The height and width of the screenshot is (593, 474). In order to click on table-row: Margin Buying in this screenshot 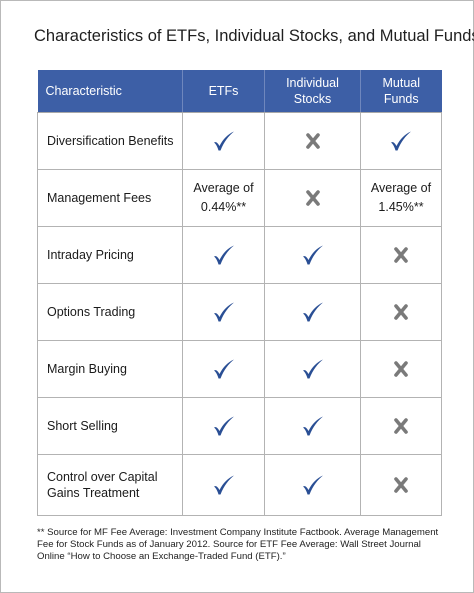, I will do `click(239, 369)`.